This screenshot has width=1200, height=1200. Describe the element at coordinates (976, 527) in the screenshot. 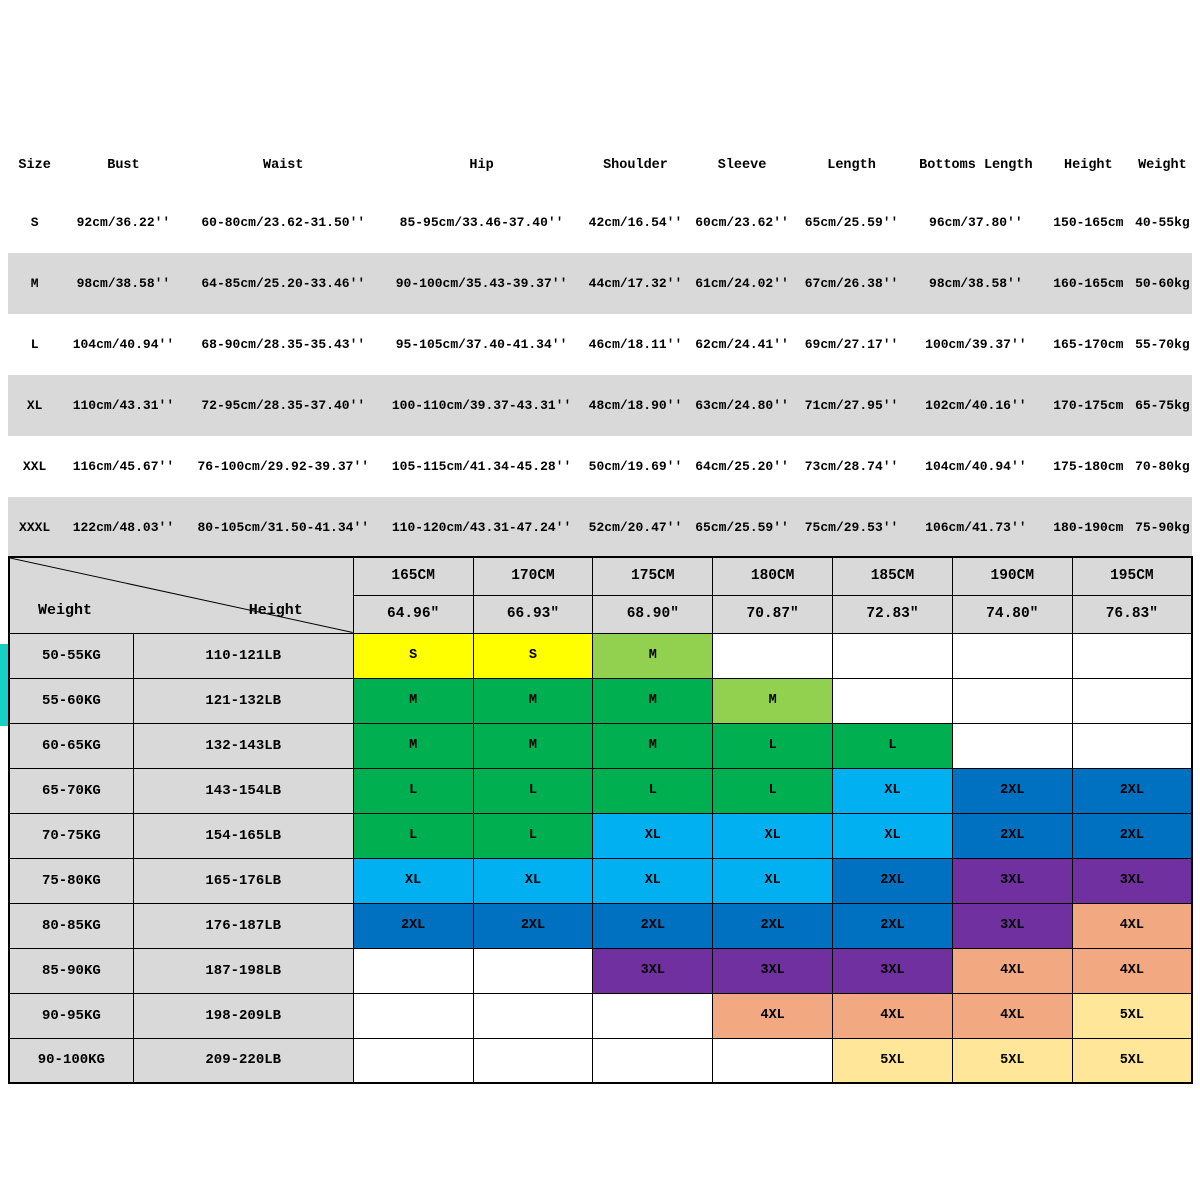

I see `measurement-cell: 106cm/41.73''` at that location.